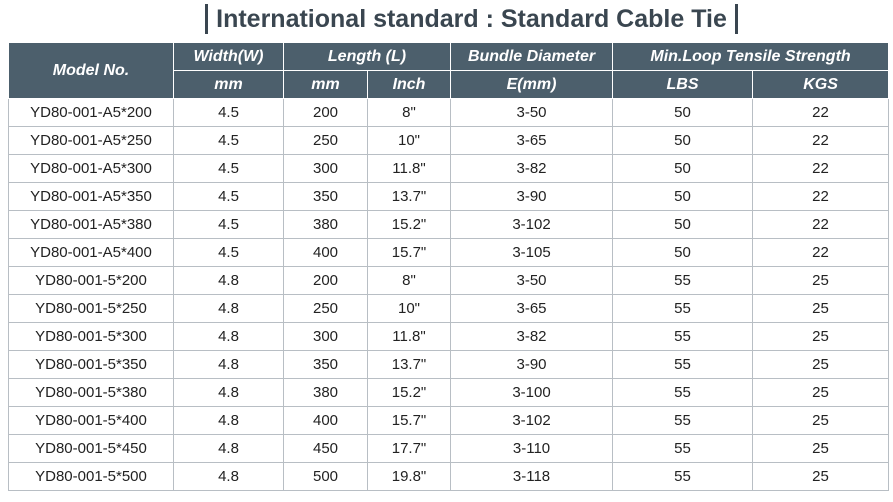 This screenshot has width=893, height=502. What do you see at coordinates (91, 280) in the screenshot?
I see `table-cell: YD80-001-5*200` at bounding box center [91, 280].